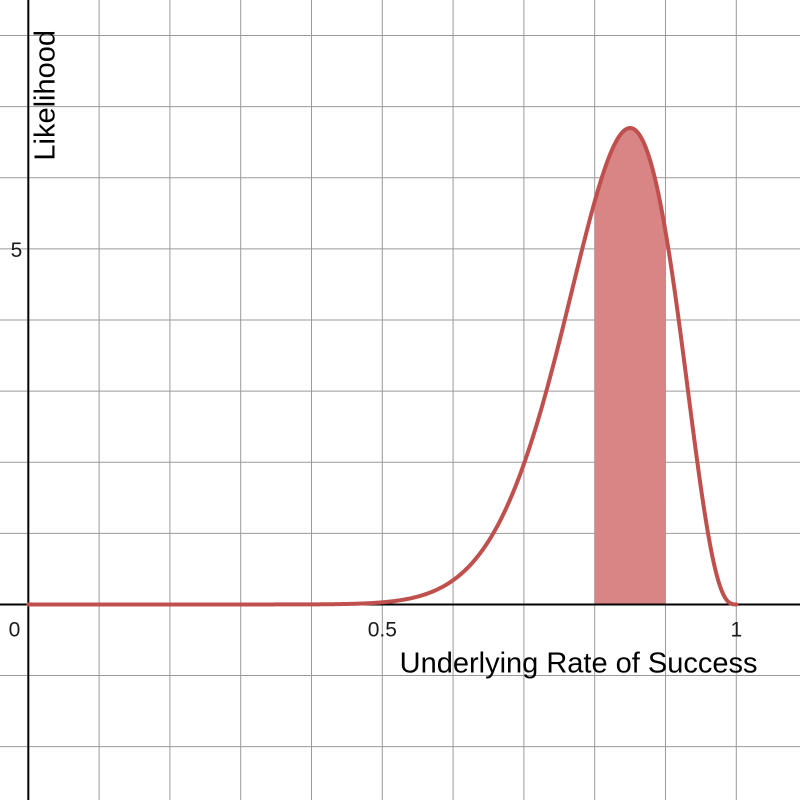 This screenshot has height=800, width=800. I want to click on x-tick-label: 1, so click(736, 629).